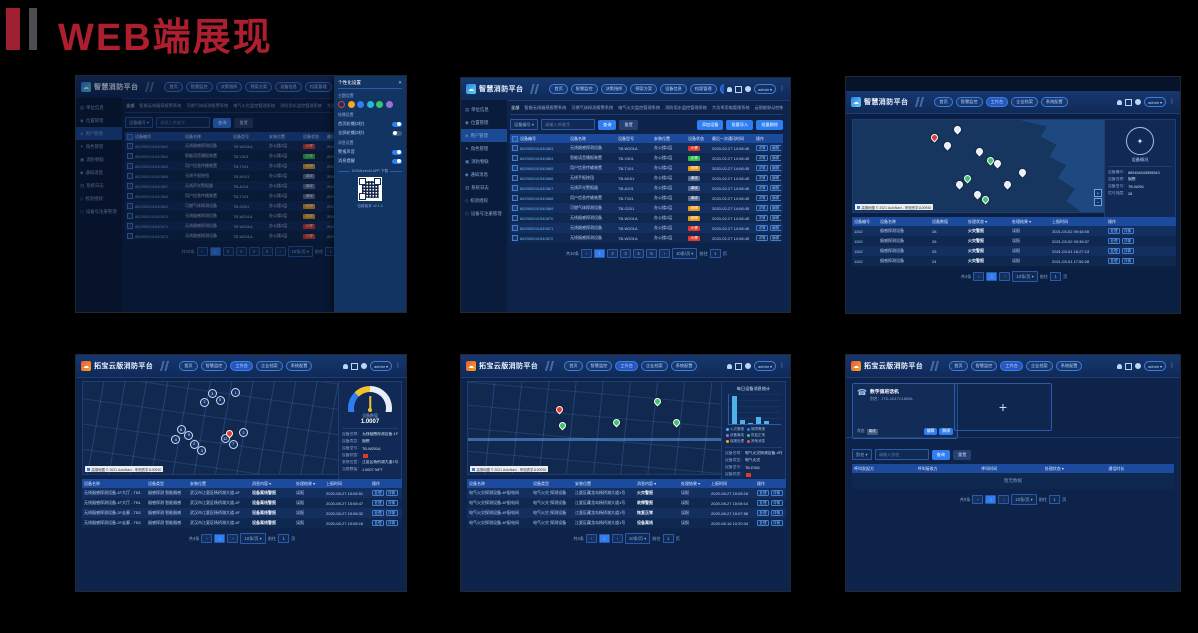 Image resolution: width=1198 pixels, height=633 pixels. What do you see at coordinates (905, 411) in the screenshot?
I see `phone-device-card: ☎ 数字值班话机 别名：JTD-4G17C1800A 状态 离线 编辑 解绑` at bounding box center [905, 411].